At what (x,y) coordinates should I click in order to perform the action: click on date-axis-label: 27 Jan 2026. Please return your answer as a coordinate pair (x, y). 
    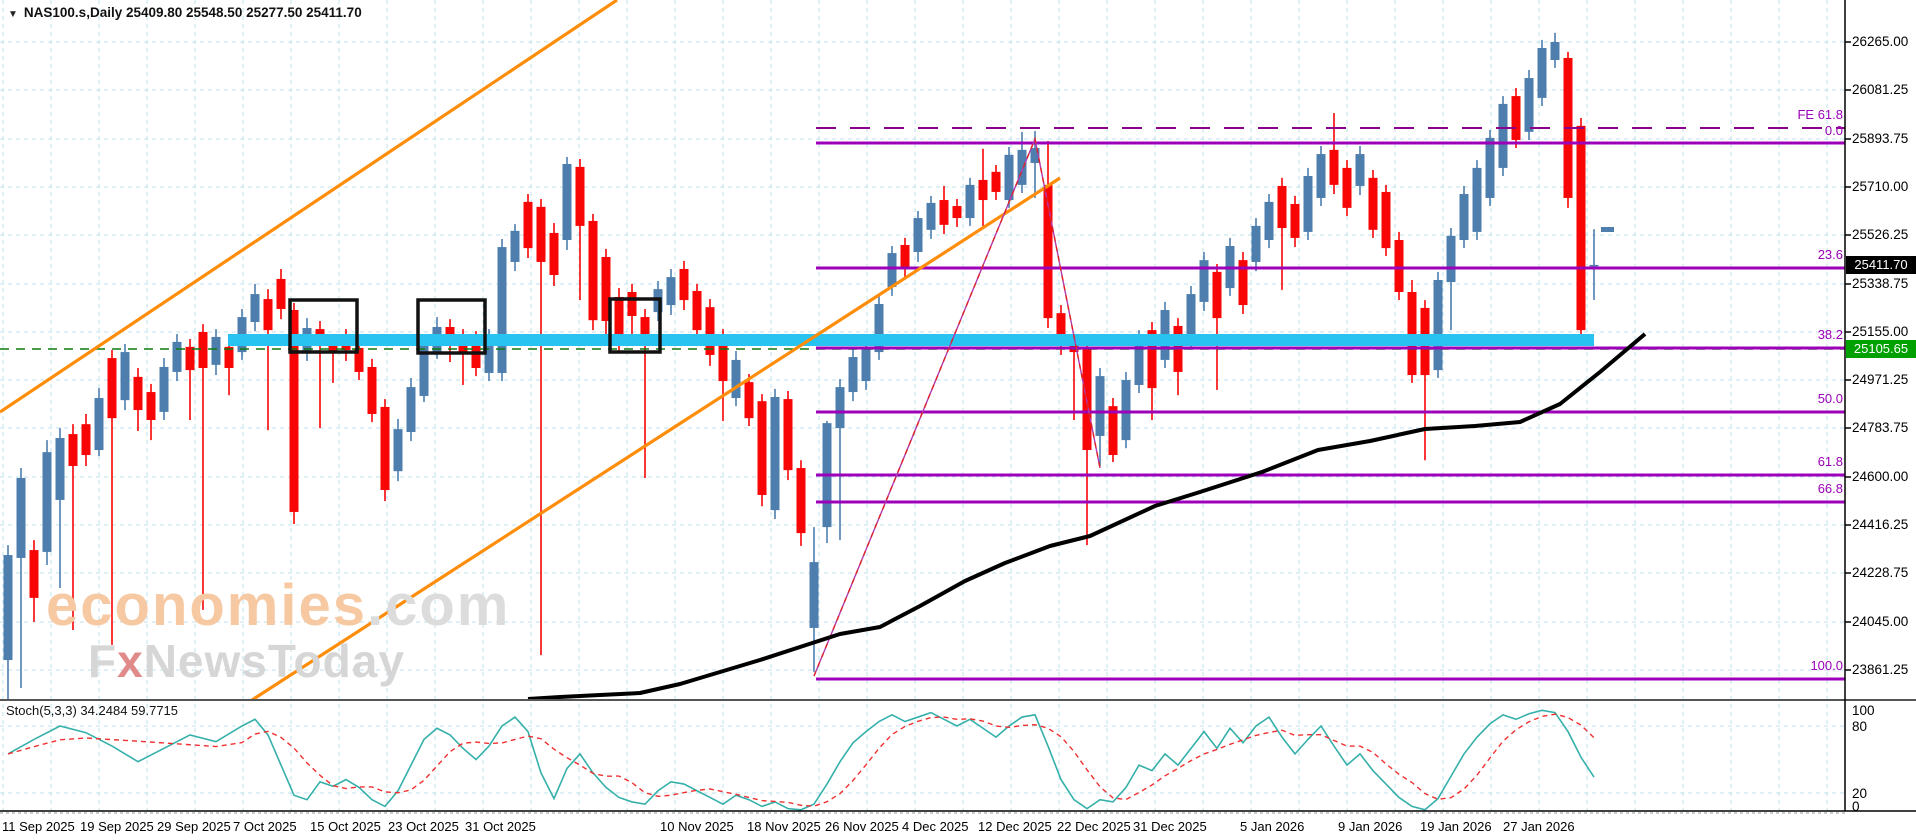
    Looking at the image, I should click on (1539, 826).